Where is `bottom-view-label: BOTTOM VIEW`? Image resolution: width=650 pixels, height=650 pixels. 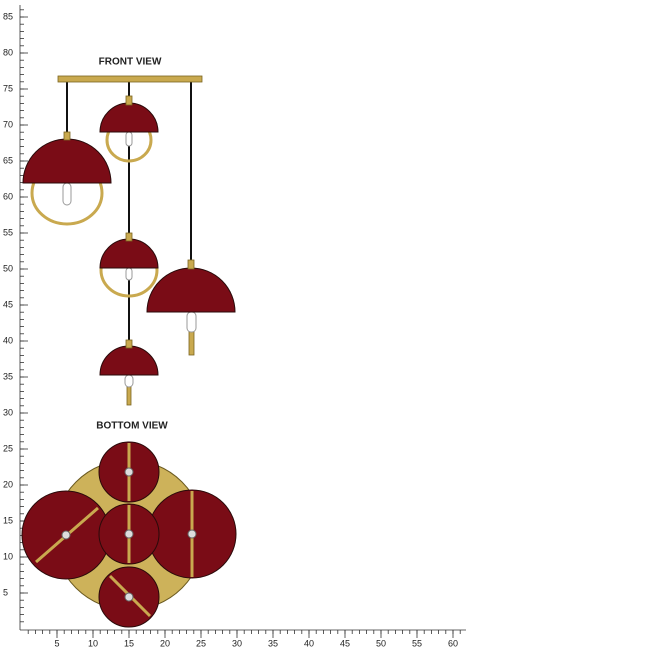
bottom-view-label: BOTTOM VIEW is located at coordinates (132, 426).